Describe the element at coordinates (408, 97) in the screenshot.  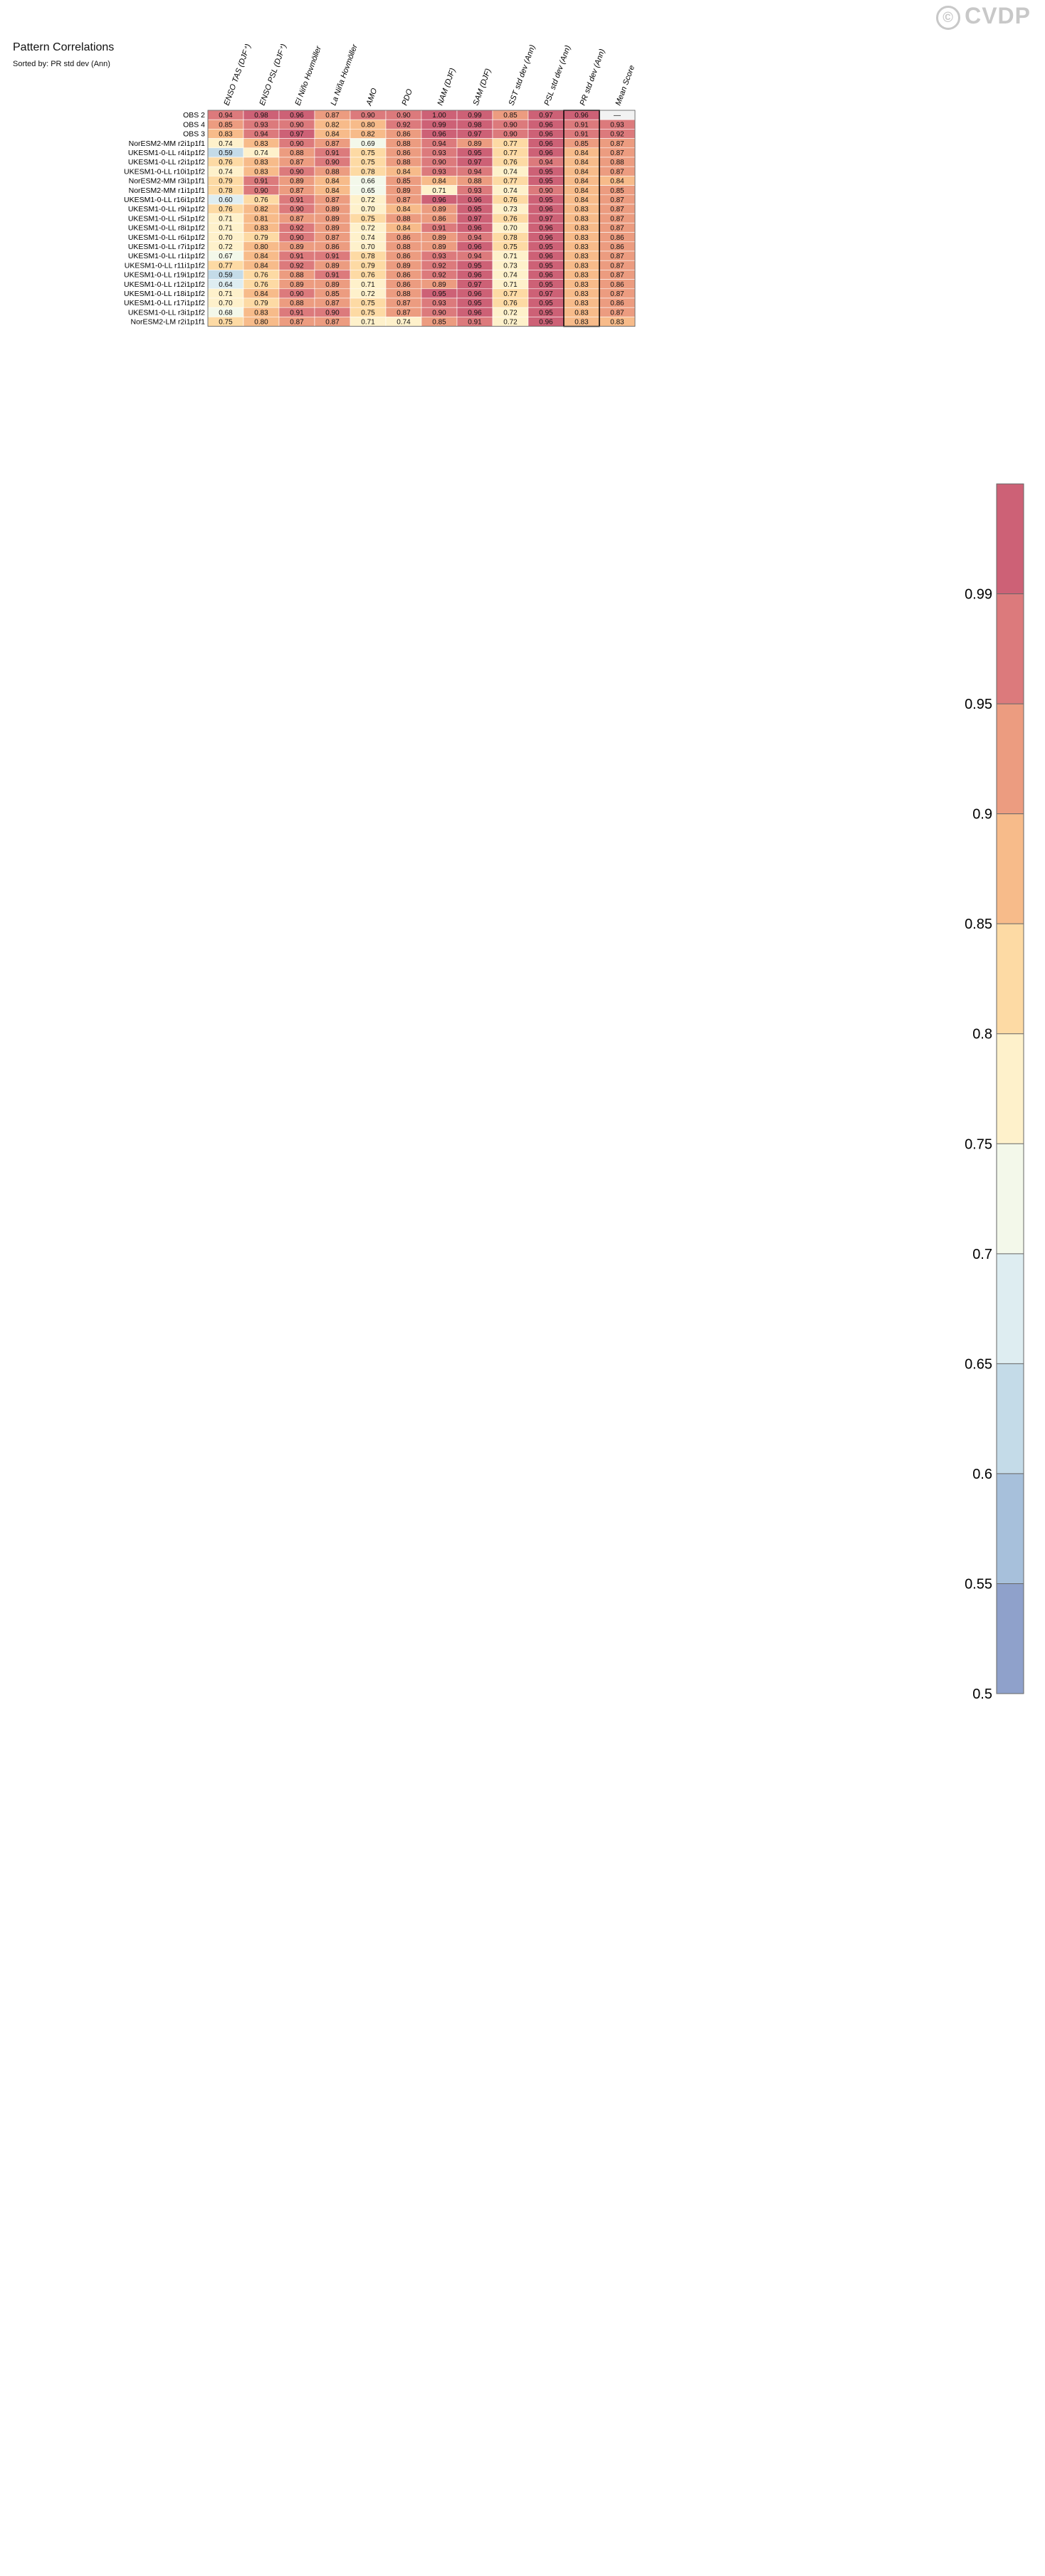
I see `column-header: PDO` at that location.